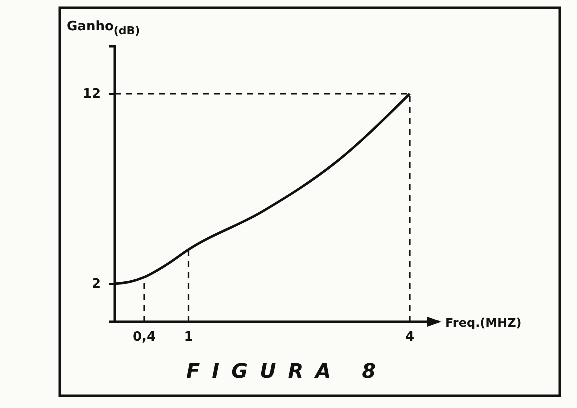  What do you see at coordinates (484, 323) in the screenshot?
I see `x-axis-title: Freq.(MHZ)` at bounding box center [484, 323].